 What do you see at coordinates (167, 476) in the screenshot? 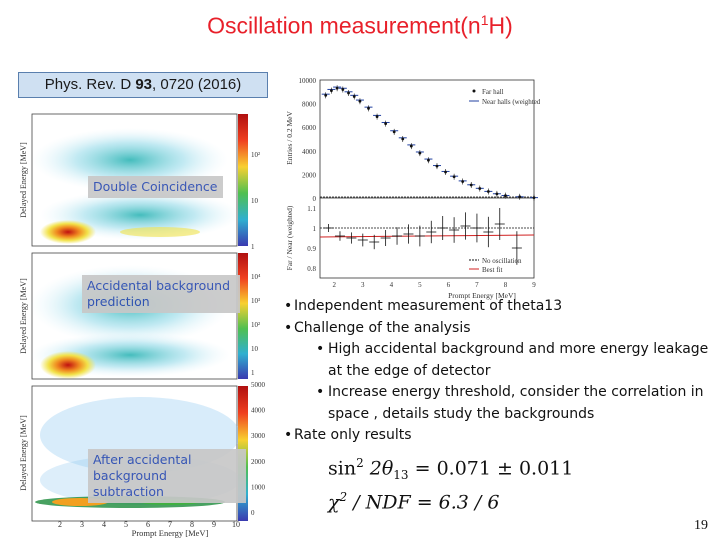
I see `label-after-subtraction: After accidental background subtraction` at bounding box center [167, 476].